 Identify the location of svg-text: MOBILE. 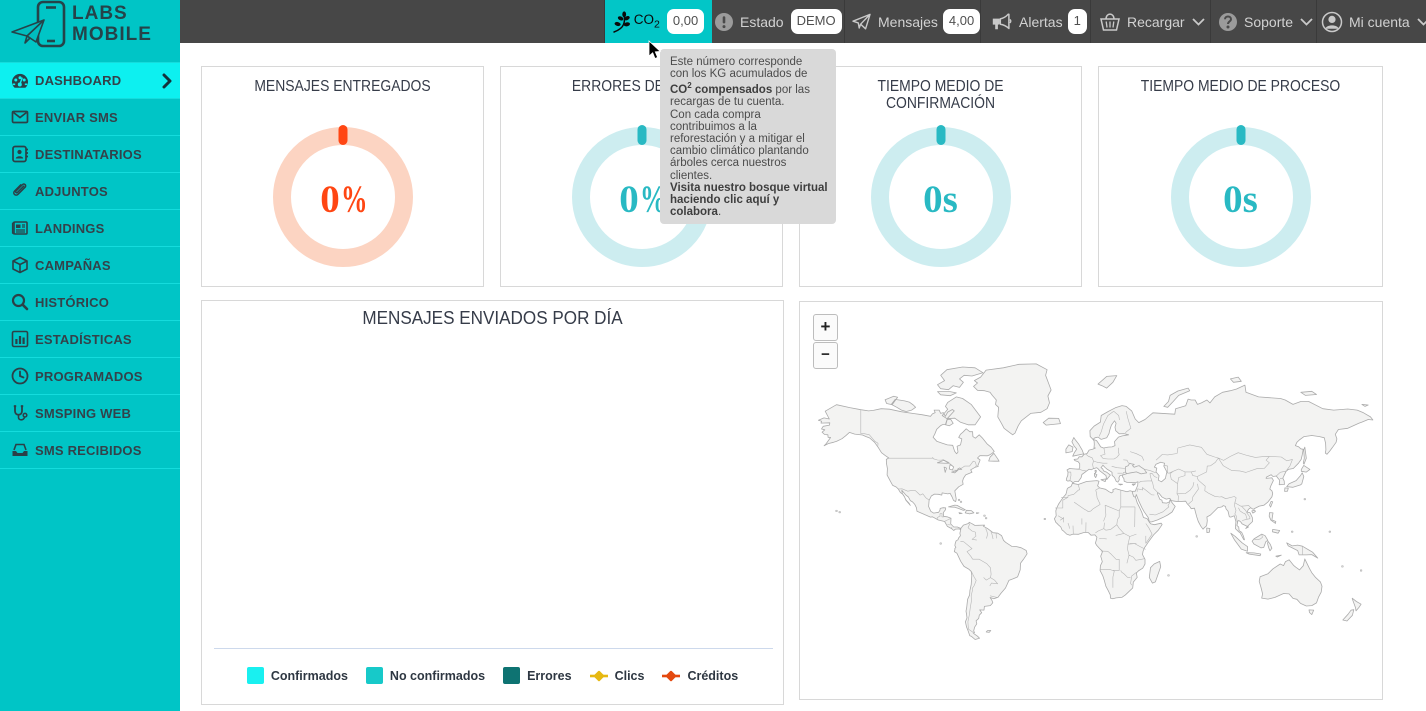
(112, 34).